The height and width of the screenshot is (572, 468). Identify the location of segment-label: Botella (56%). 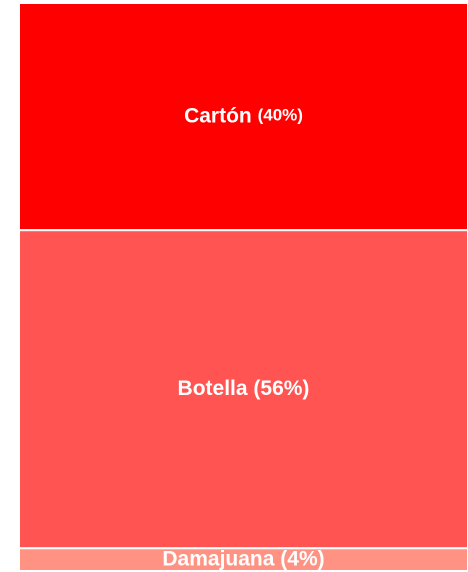
(244, 388).